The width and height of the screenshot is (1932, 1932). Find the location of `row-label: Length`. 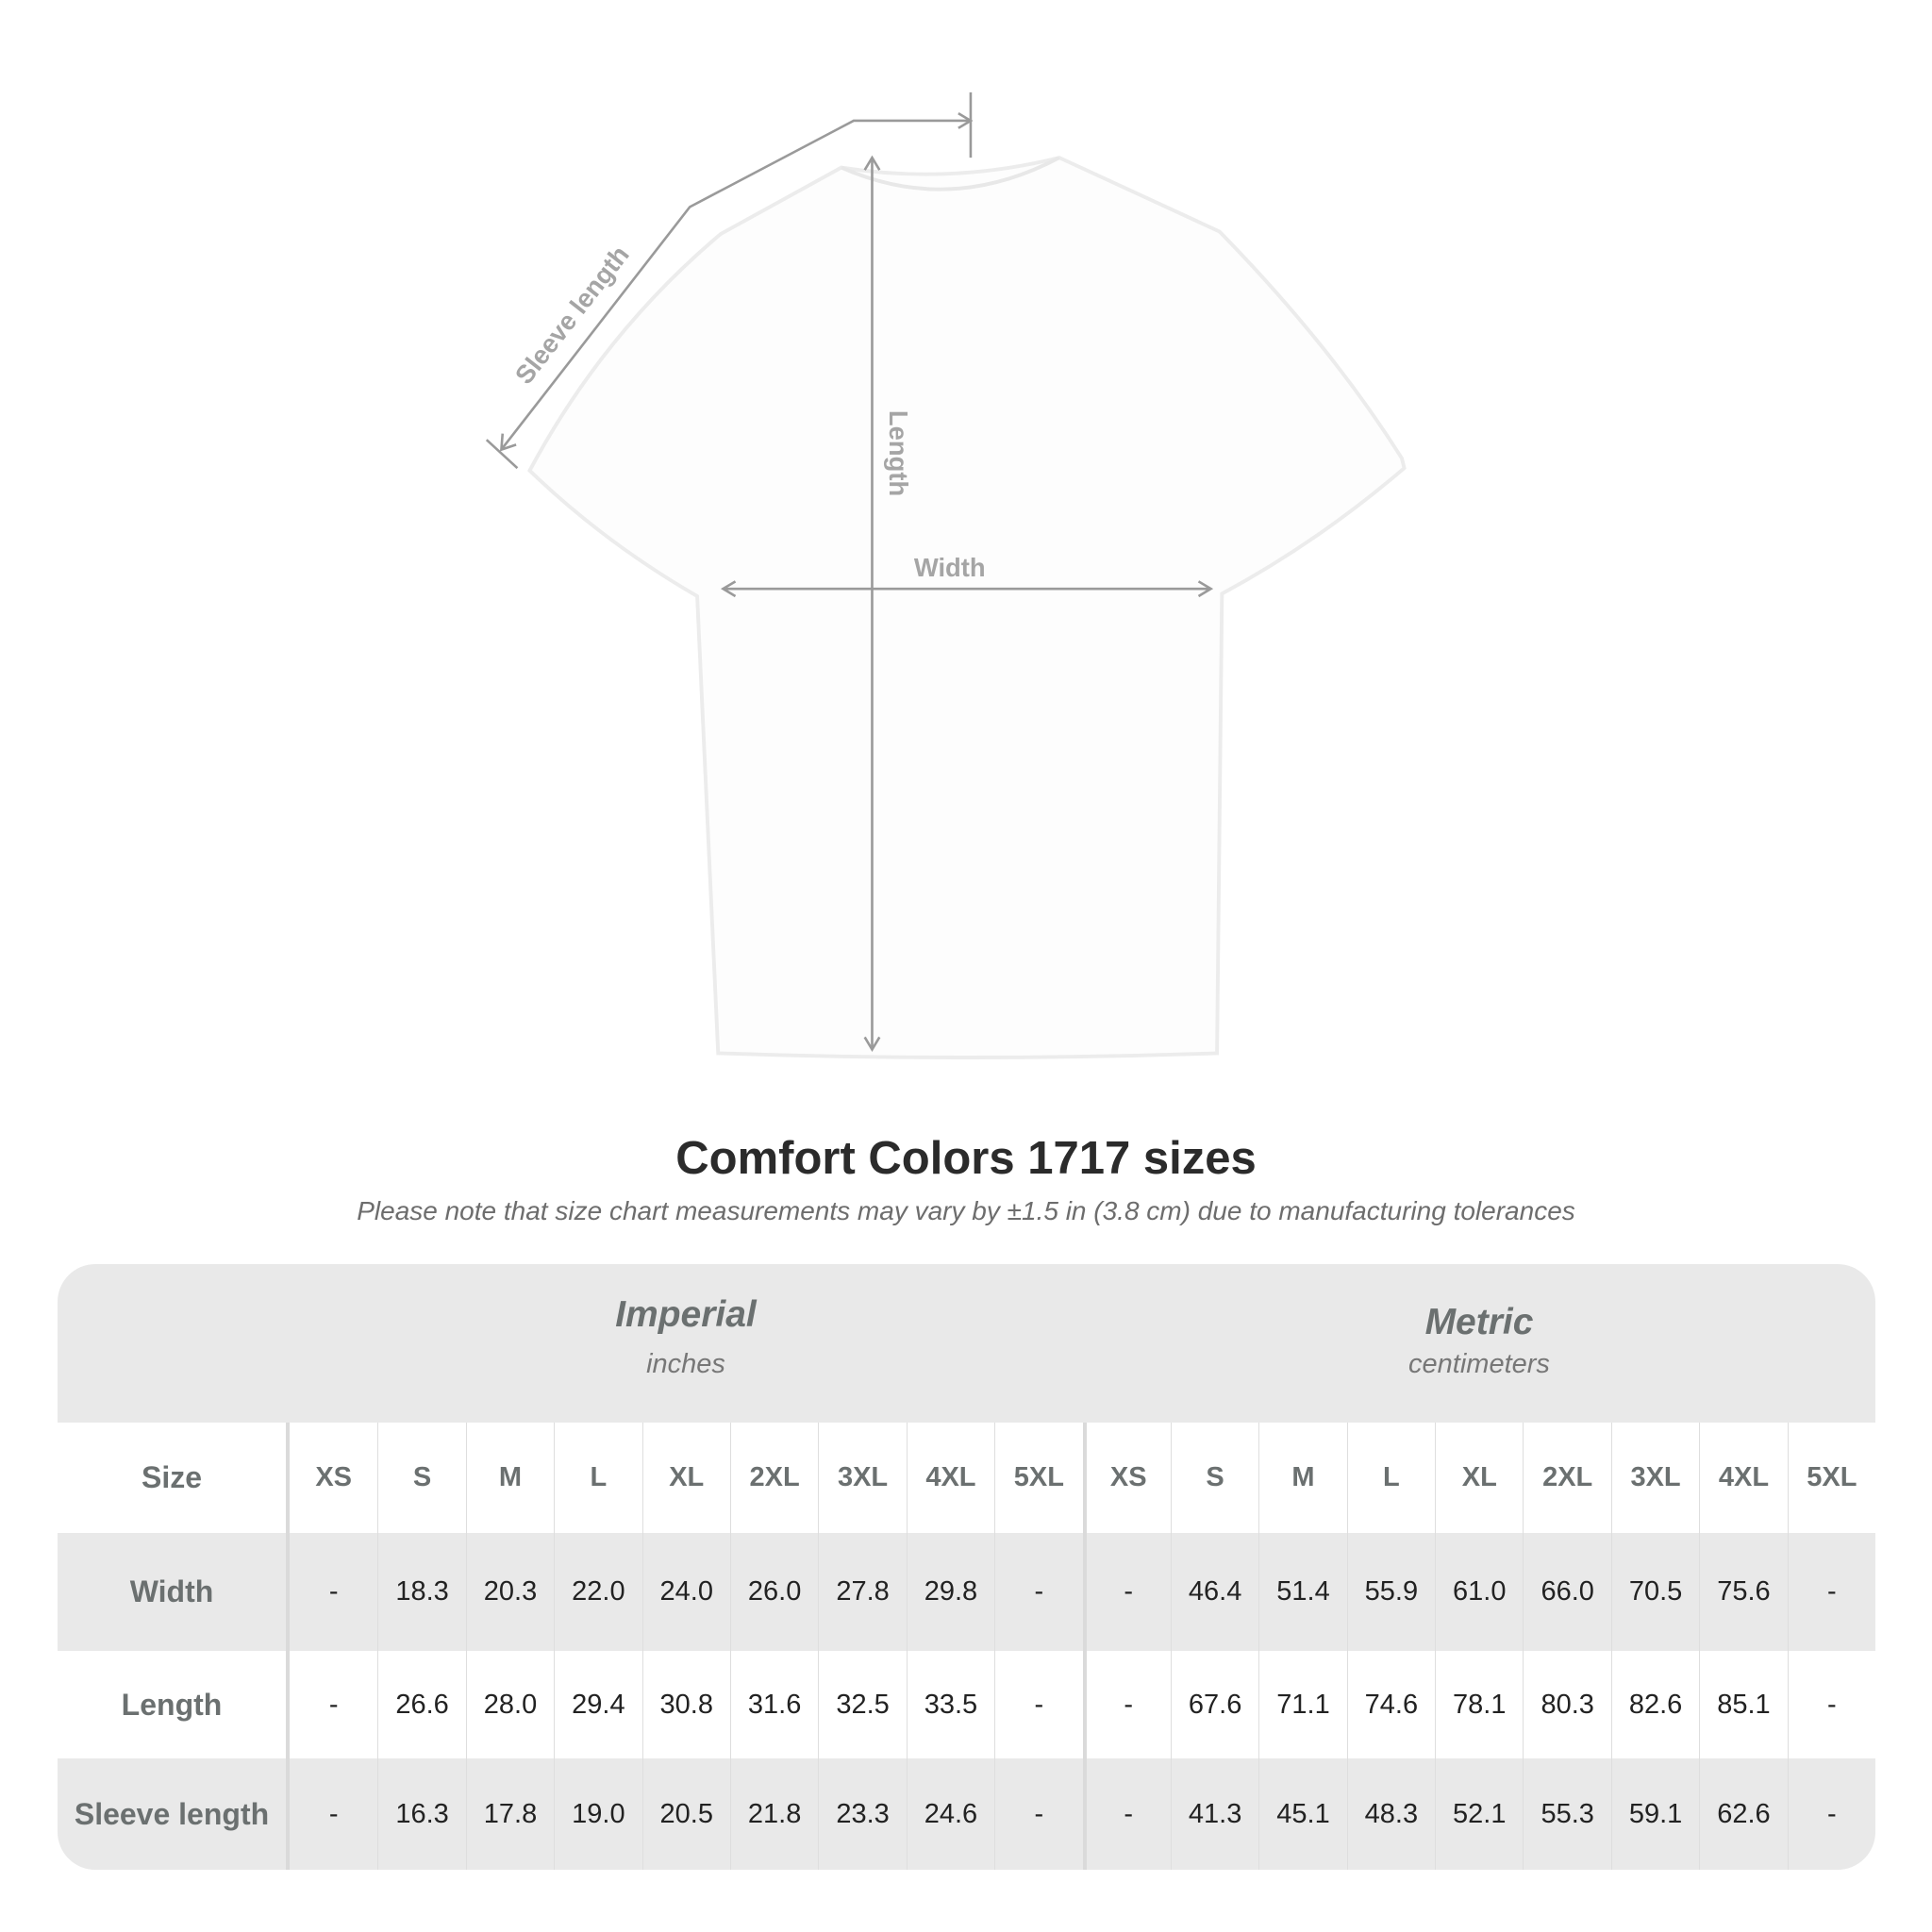

row-label: Length is located at coordinates (174, 1704).